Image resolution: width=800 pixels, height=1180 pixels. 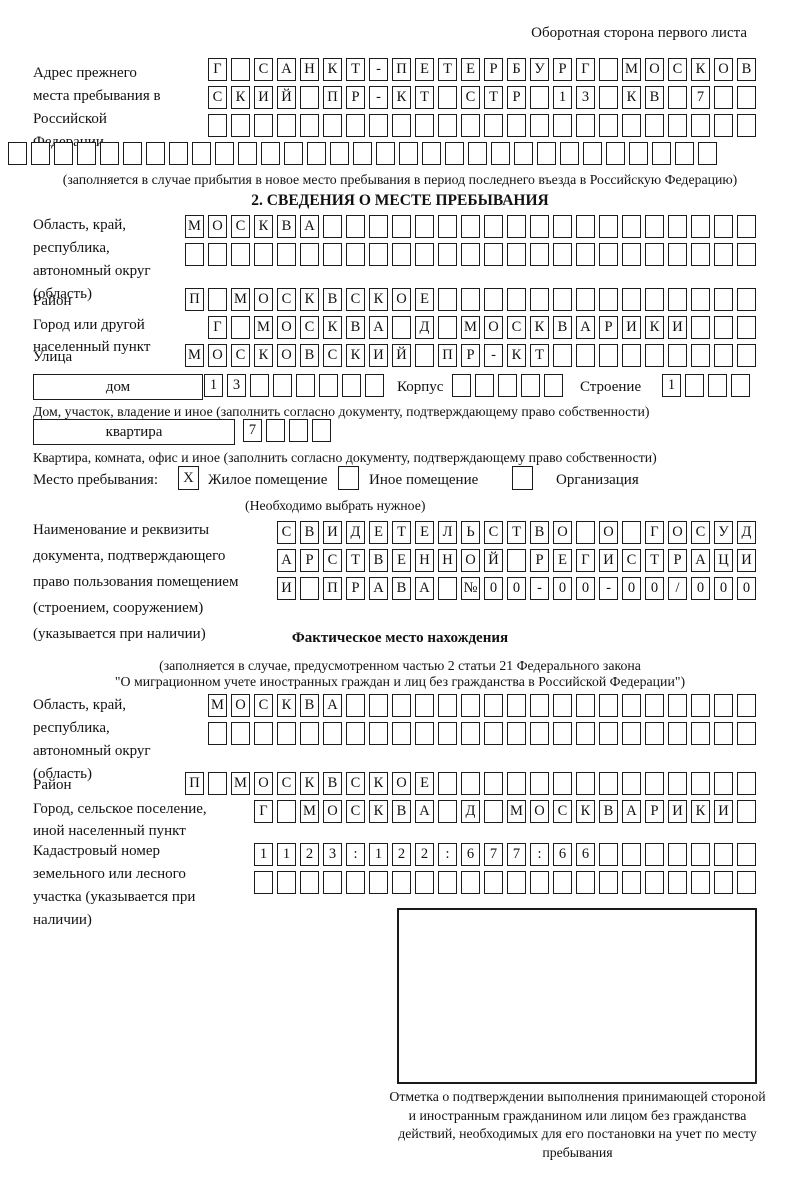 I want to click on char-cell: М, so click(x=217, y=705).